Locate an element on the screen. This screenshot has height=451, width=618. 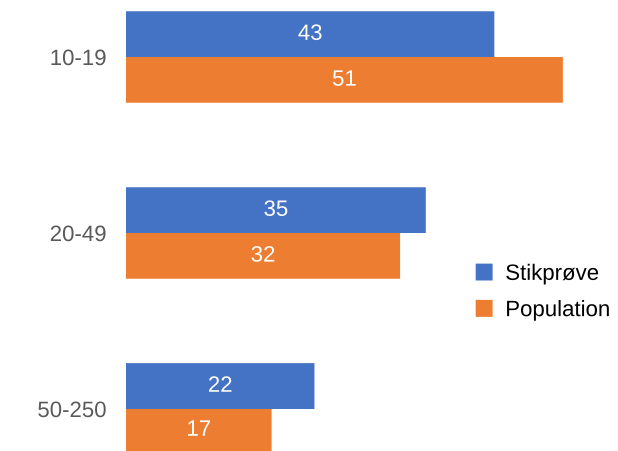
data-label: 32 is located at coordinates (263, 254).